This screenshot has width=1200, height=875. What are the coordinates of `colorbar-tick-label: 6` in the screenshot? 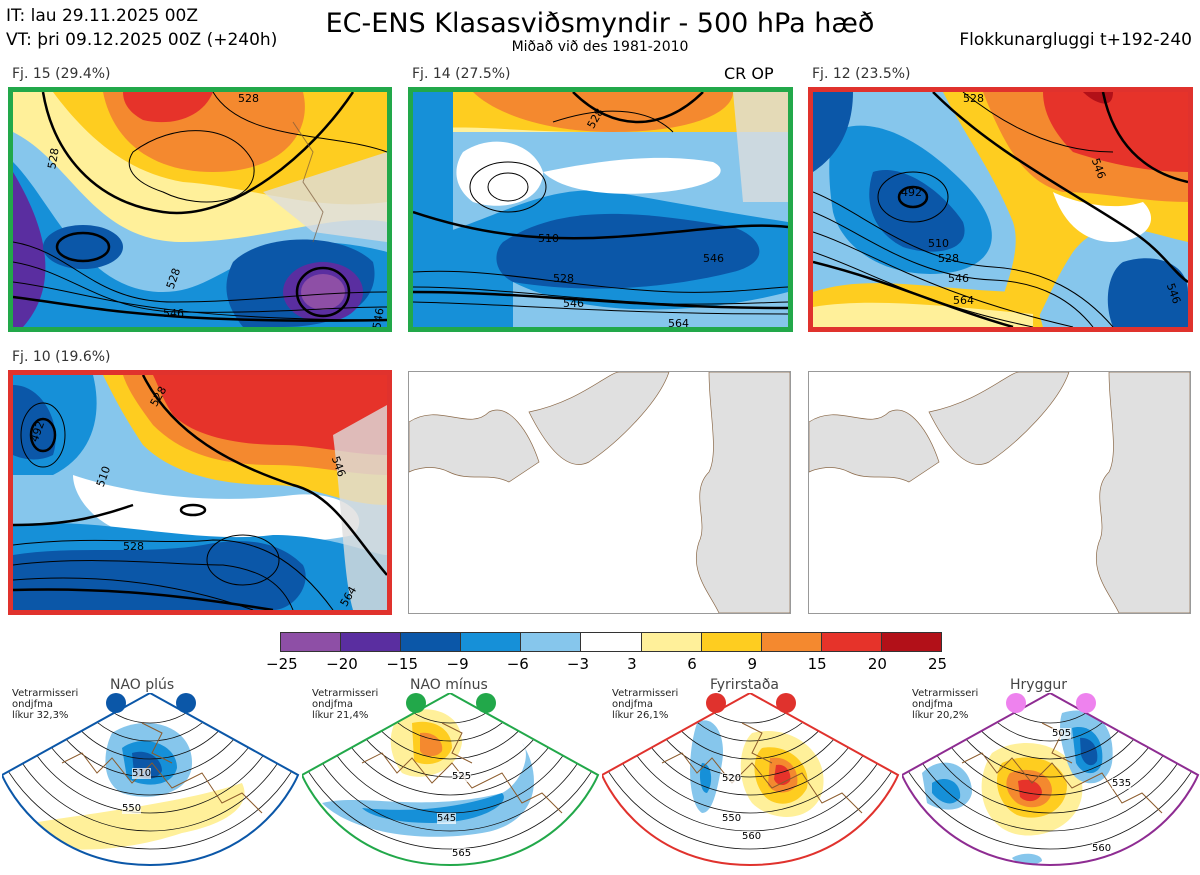 It's located at (692, 664).